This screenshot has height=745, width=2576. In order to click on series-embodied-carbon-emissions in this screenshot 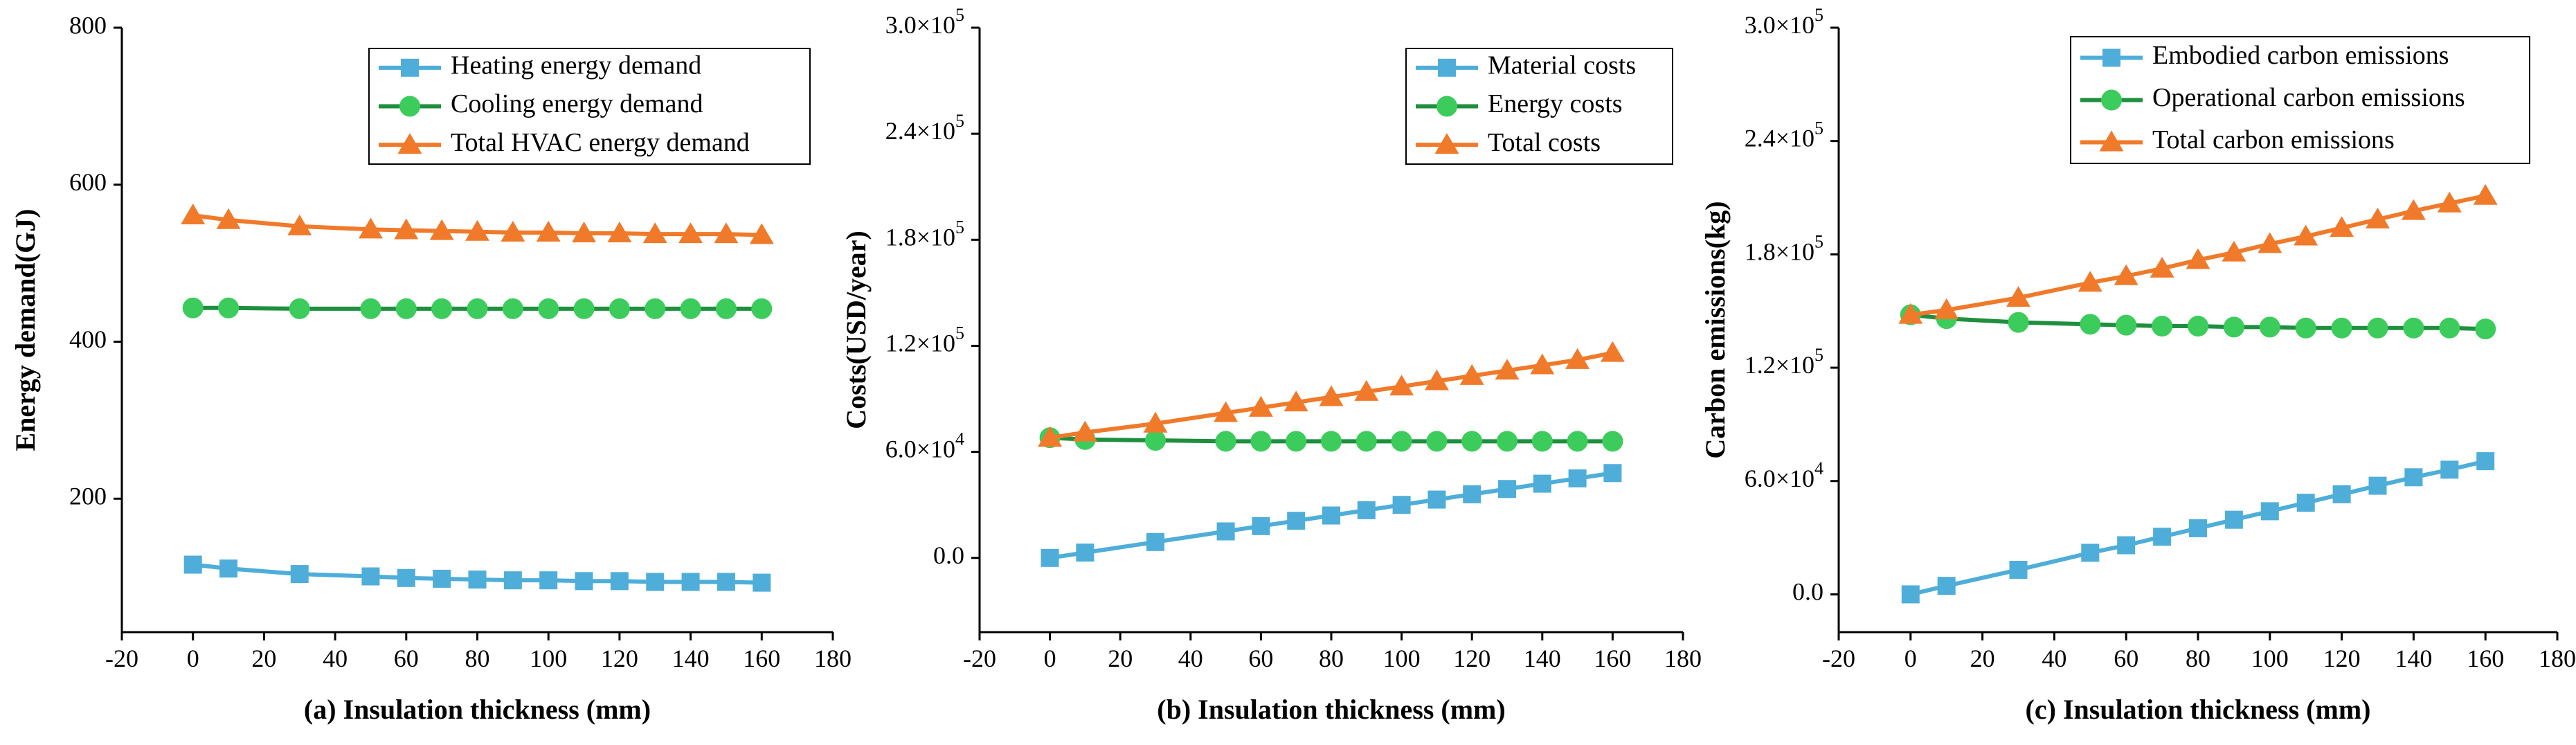, I will do `click(2198, 528)`.